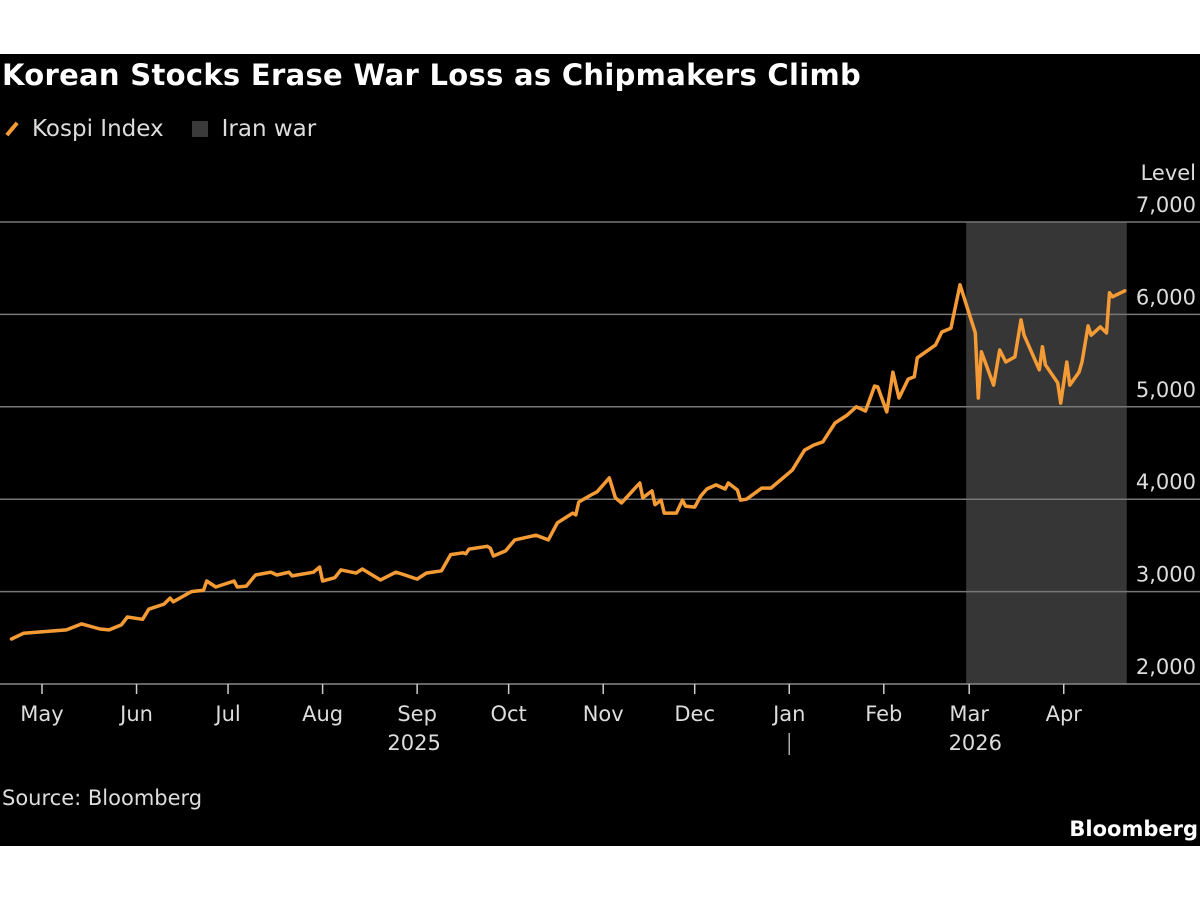 This screenshot has height=900, width=1200. I want to click on year-label: 2025, so click(413, 743).